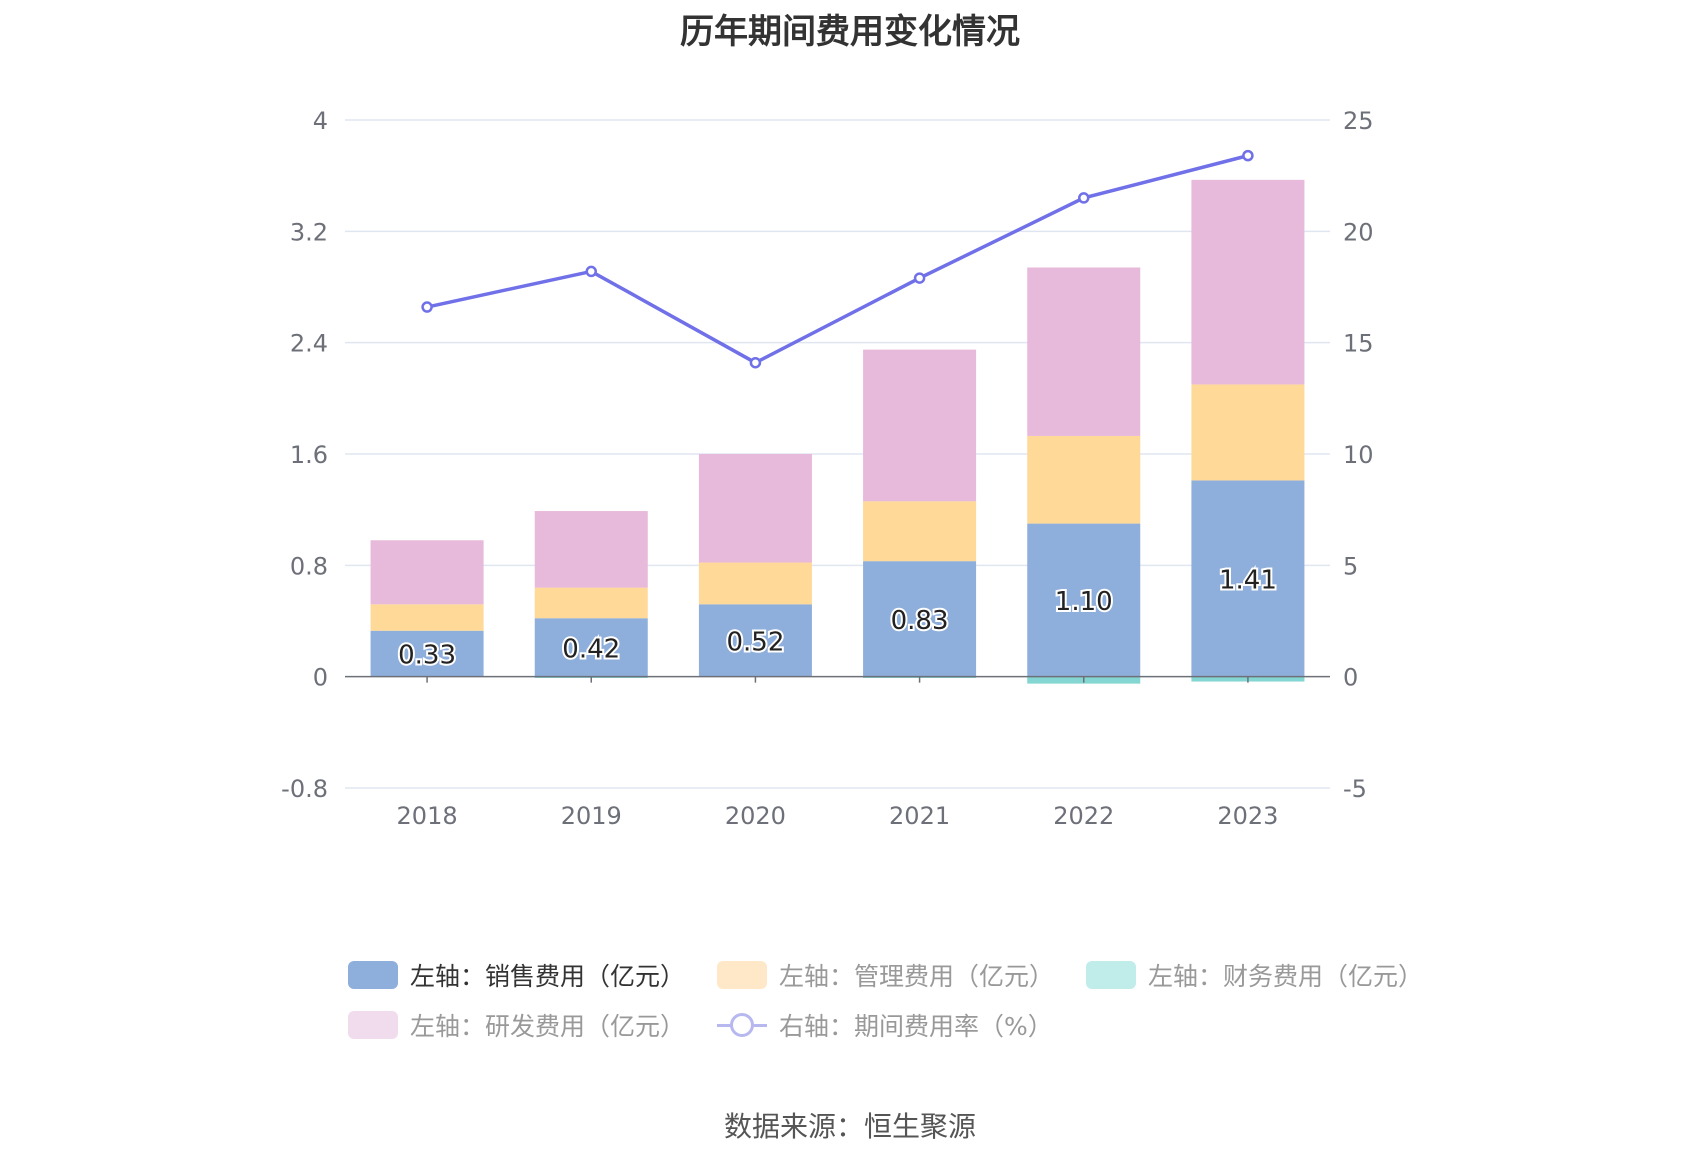 This screenshot has width=1700, height=1150. I want to click on x-tick-label: 2022, so click(1083, 816).